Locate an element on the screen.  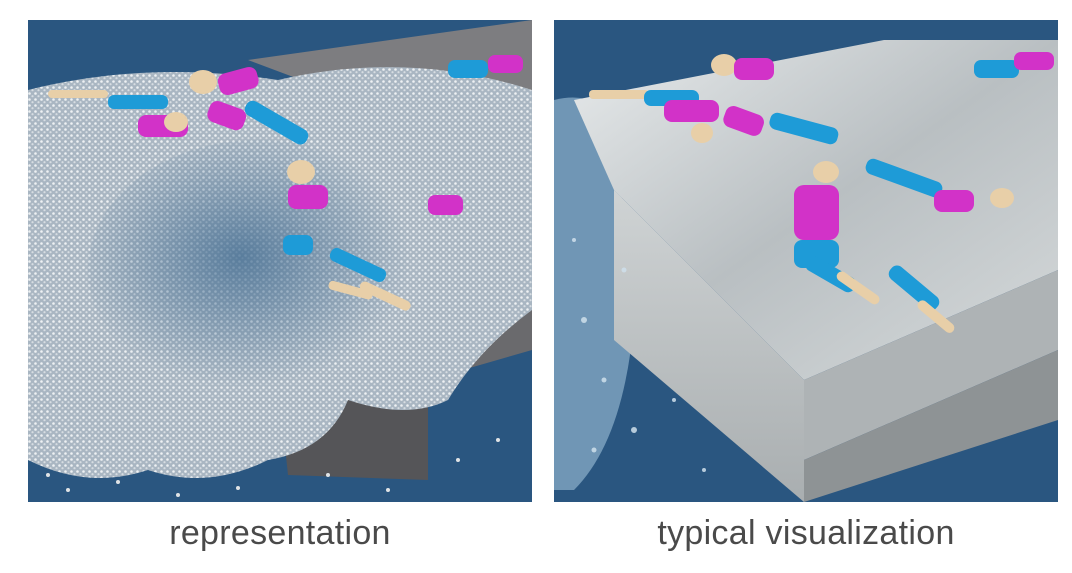
caption-typical-visualization: typical visualization is located at coordinates (806, 533).